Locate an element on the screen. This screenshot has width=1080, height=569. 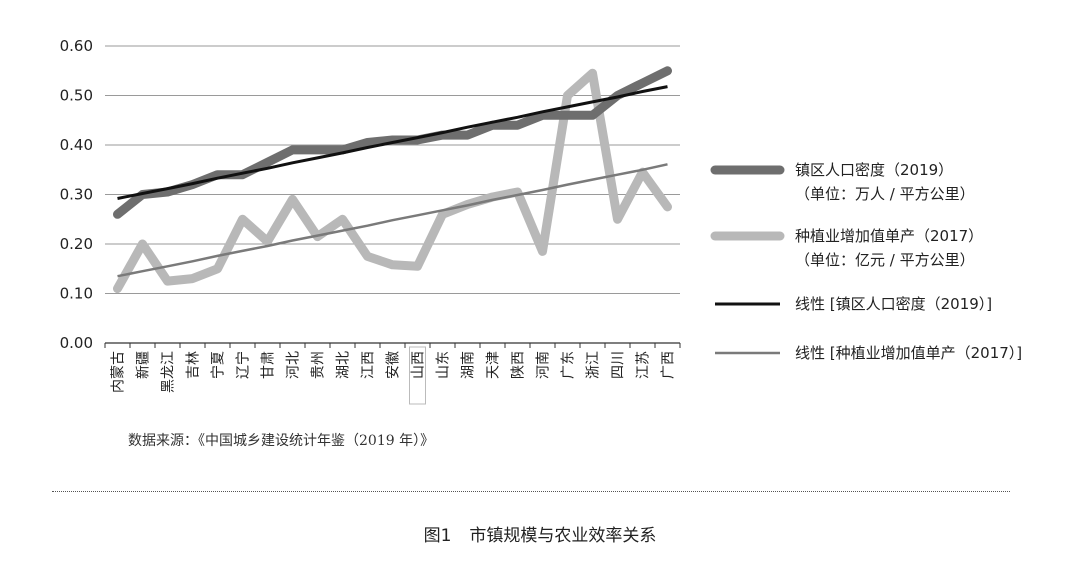
legend-label-3: 线性 [镇区人口密度（2019）] is located at coordinates (893, 304).